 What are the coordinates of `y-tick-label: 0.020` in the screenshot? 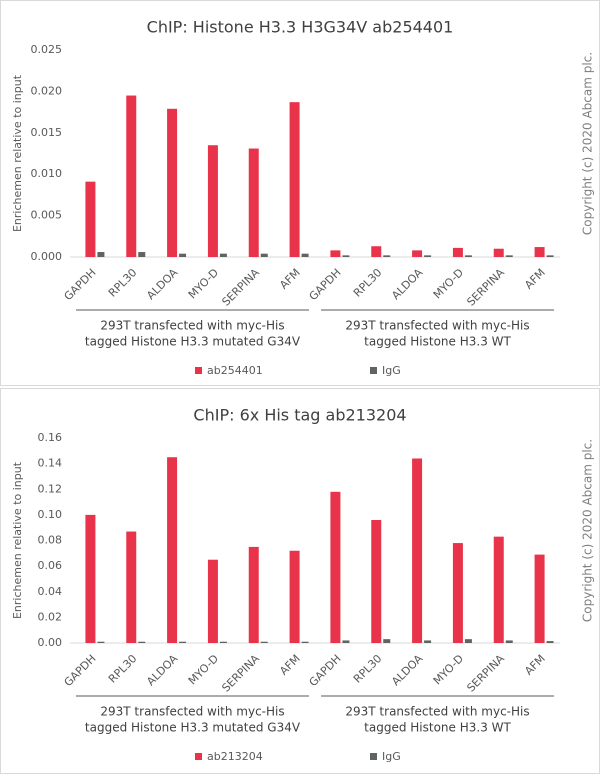 It's located at (47, 90).